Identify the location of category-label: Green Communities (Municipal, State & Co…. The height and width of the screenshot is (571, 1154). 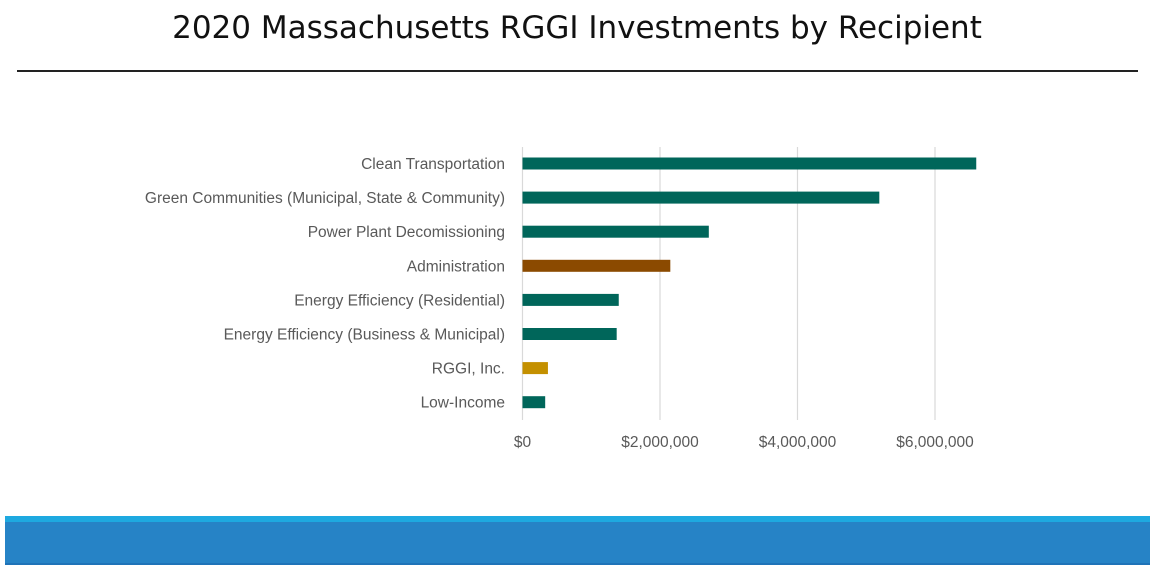
(325, 198).